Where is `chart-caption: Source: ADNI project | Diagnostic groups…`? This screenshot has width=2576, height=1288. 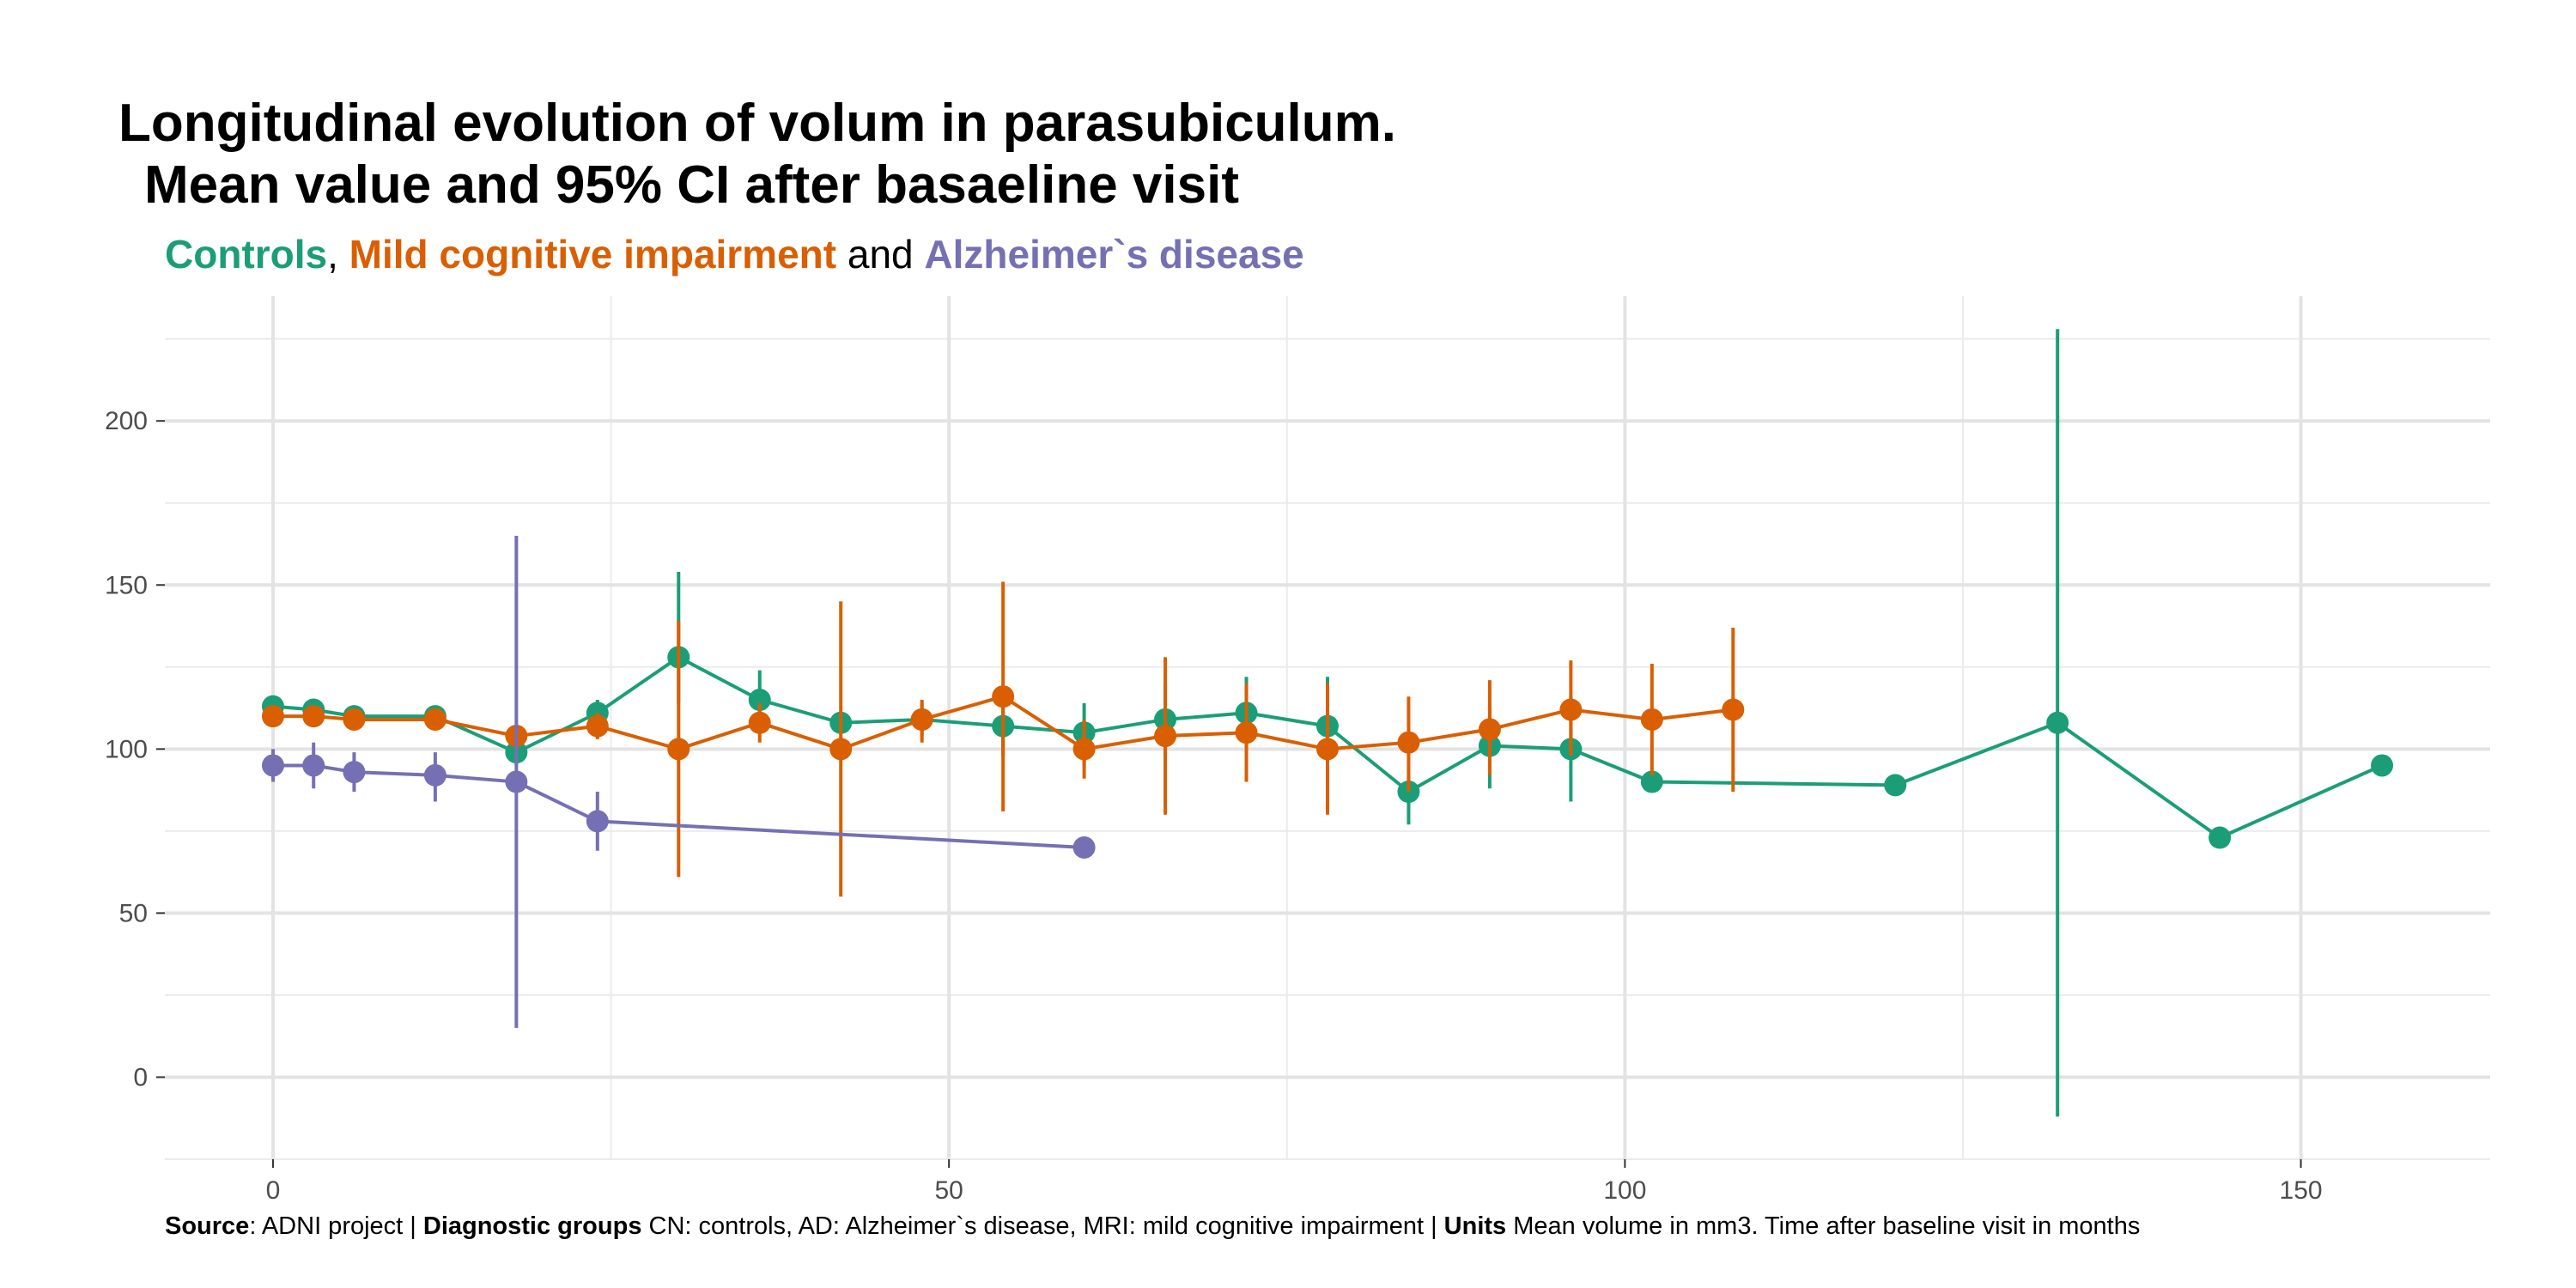 chart-caption: Source: ADNI project | Diagnostic groups… is located at coordinates (1152, 1226).